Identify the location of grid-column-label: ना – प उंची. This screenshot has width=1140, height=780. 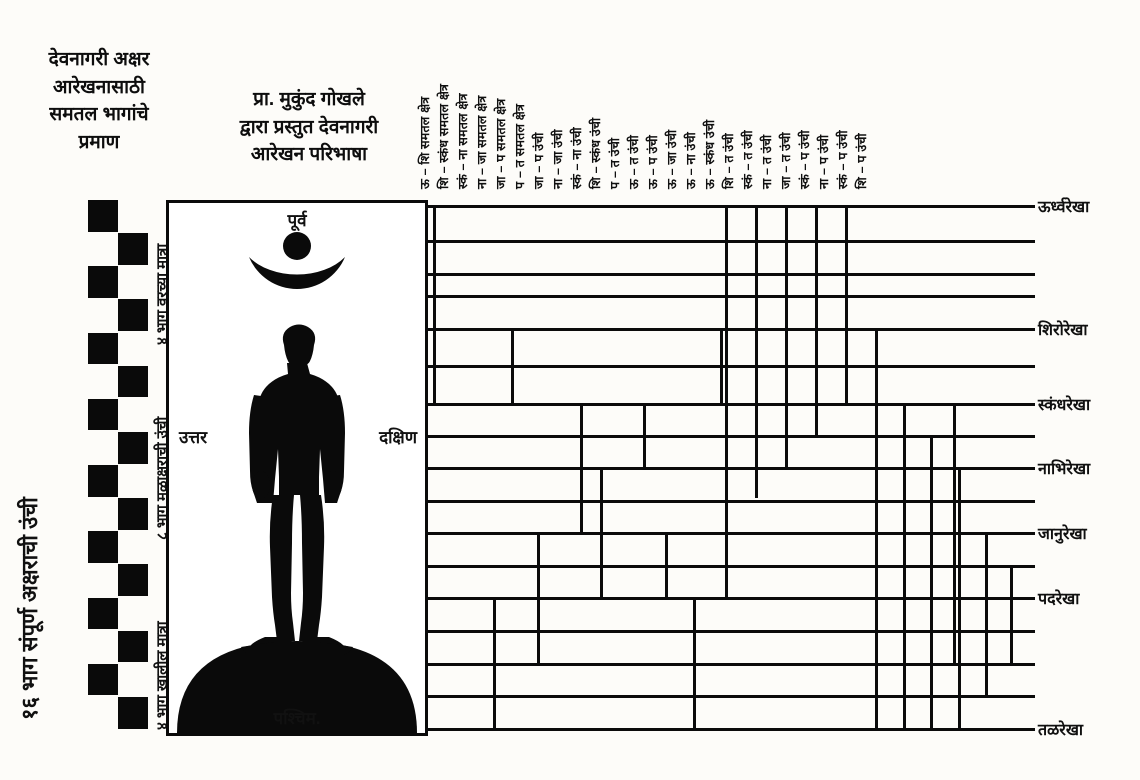
(824, 161).